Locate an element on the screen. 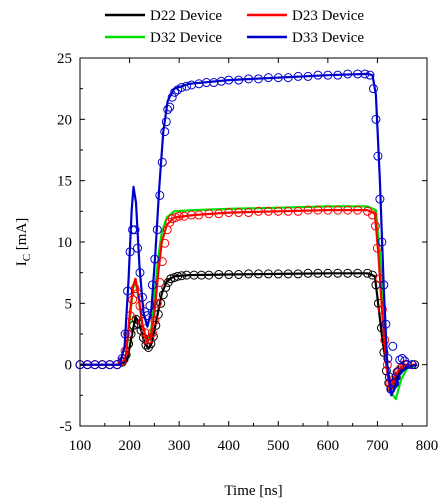  legend-label: D33 Device is located at coordinates (328, 38).